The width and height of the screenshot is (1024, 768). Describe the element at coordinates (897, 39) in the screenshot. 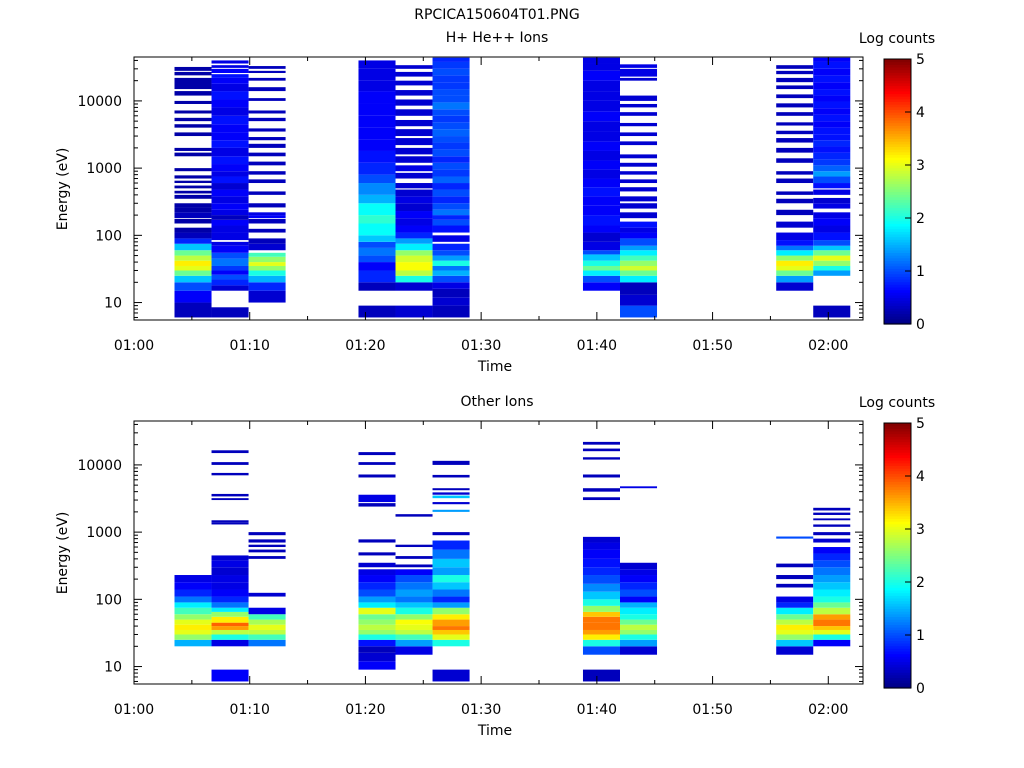

I see `colorbar-title: Log counts` at that location.